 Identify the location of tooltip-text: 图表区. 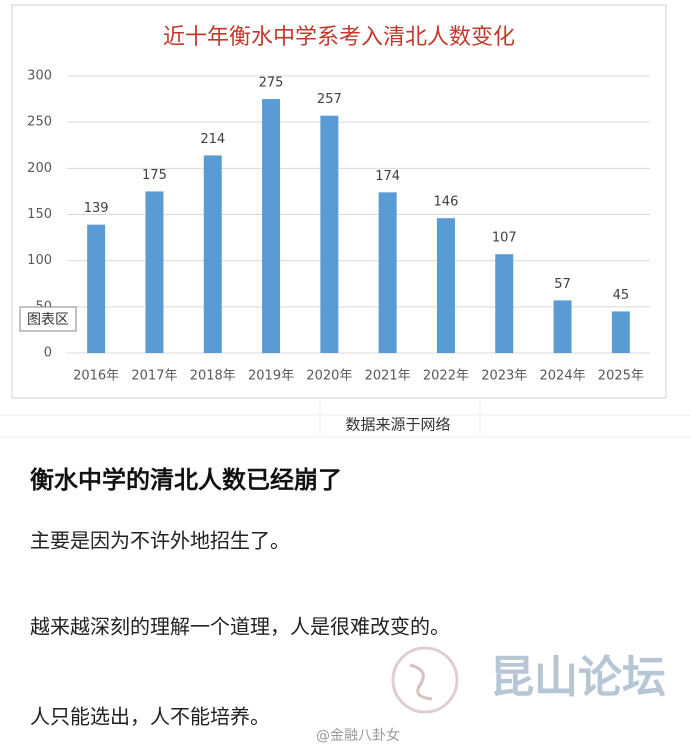
(48, 320).